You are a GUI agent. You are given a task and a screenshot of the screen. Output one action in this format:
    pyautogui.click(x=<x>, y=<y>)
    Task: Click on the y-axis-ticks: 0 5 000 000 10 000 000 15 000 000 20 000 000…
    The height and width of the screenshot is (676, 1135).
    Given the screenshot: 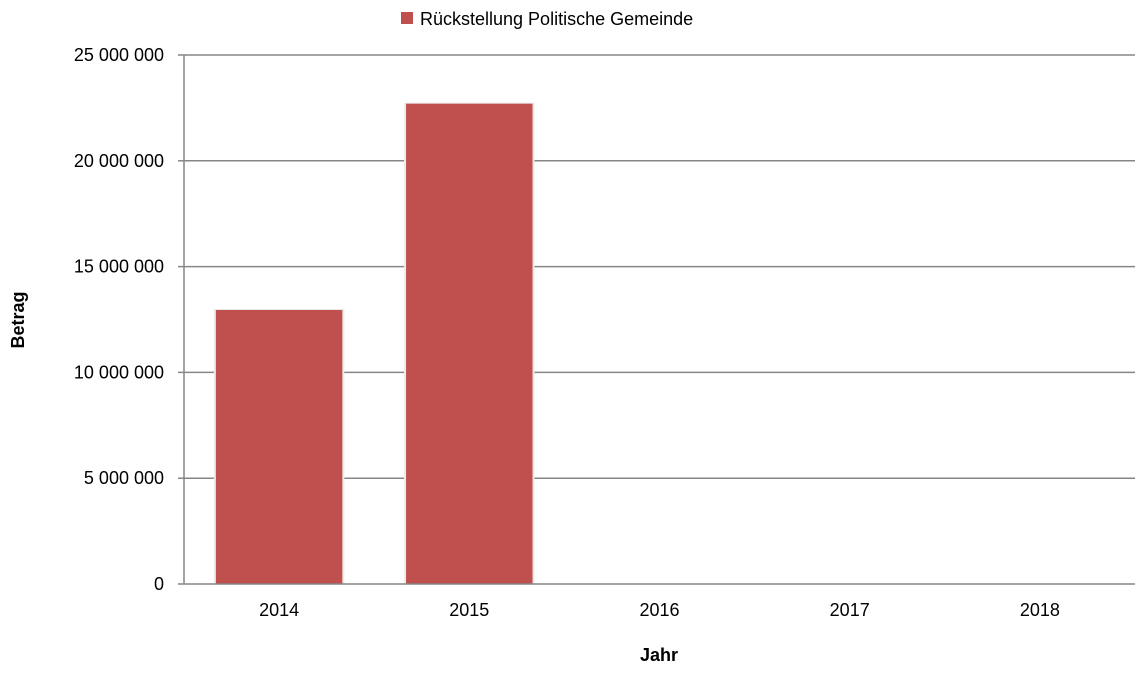 What is the action you would take?
    pyautogui.click(x=129, y=319)
    